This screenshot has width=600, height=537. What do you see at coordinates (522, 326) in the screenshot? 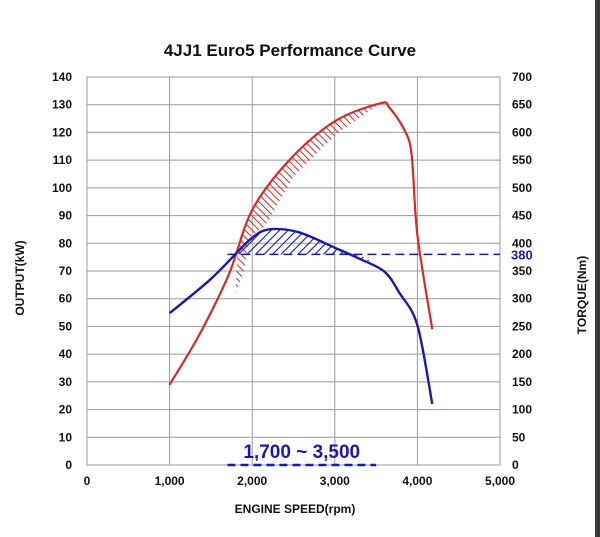
I see `y2-tick-label: 250` at bounding box center [522, 326].